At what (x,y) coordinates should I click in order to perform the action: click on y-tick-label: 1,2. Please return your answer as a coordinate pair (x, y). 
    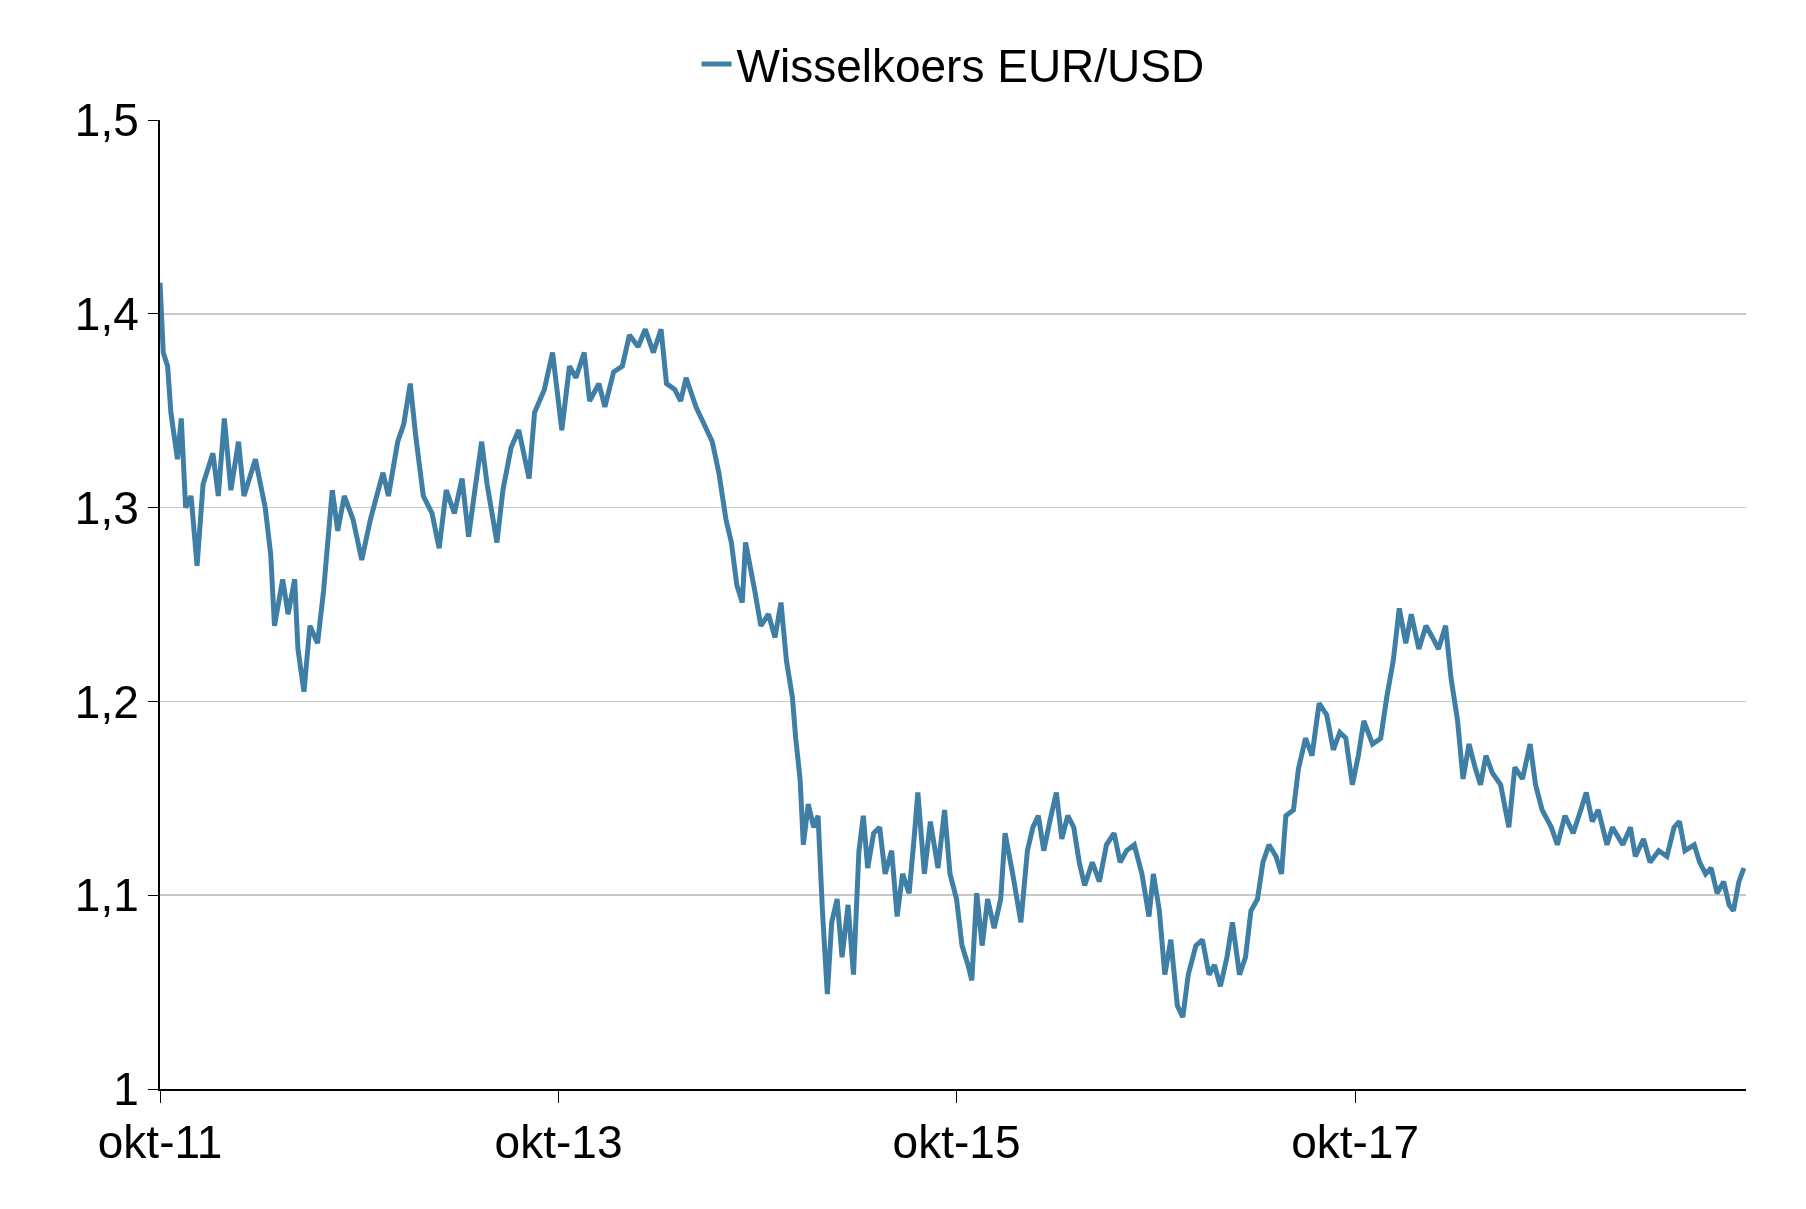
    Looking at the image, I should click on (106, 701).